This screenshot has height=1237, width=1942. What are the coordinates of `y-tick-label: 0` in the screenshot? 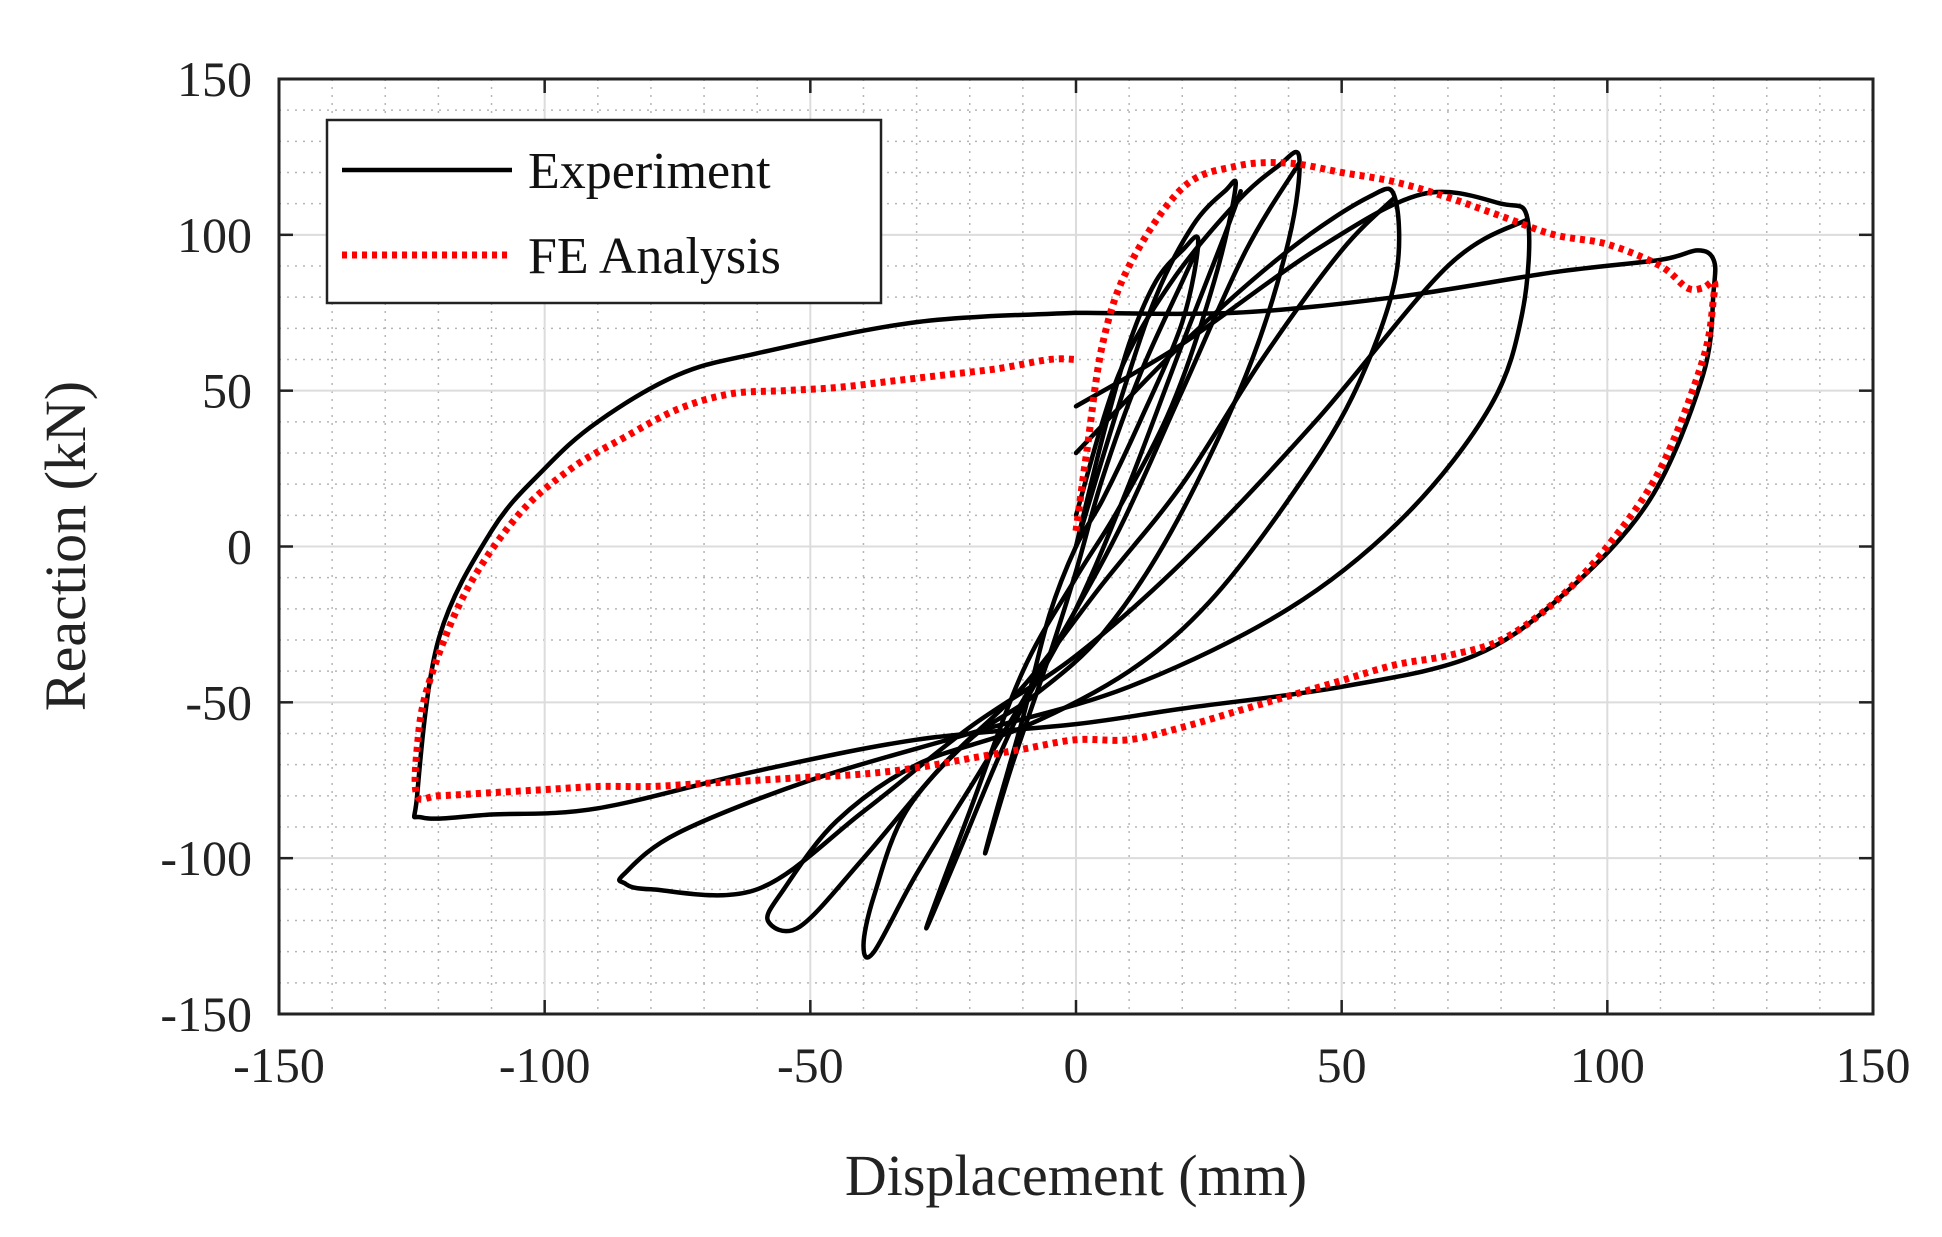 It's located at (239, 547).